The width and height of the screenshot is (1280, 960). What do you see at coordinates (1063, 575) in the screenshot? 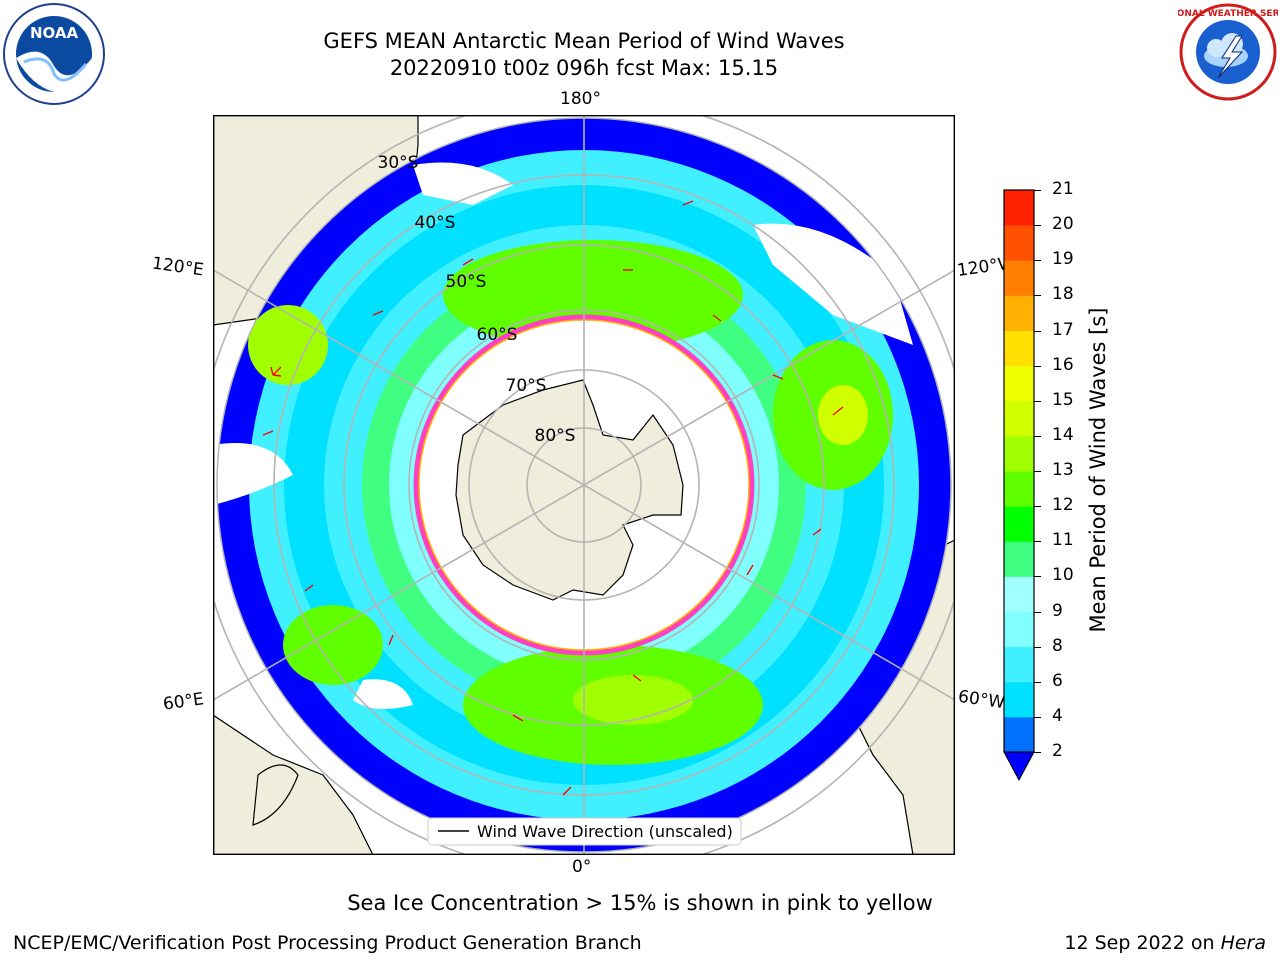
I see `colorbar-tick-label: 10` at bounding box center [1063, 575].